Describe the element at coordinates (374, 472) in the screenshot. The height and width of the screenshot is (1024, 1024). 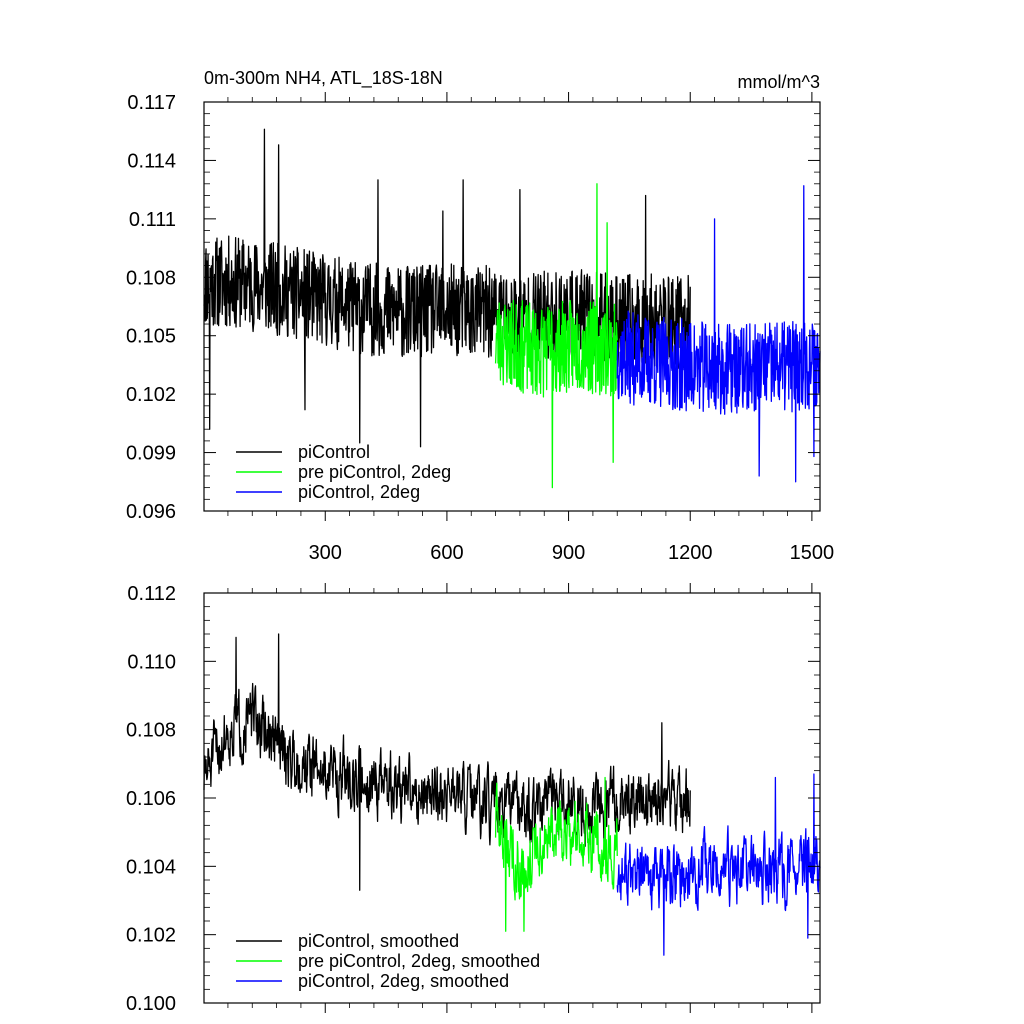
I see `legend-label: pre piControl, 2deg` at that location.